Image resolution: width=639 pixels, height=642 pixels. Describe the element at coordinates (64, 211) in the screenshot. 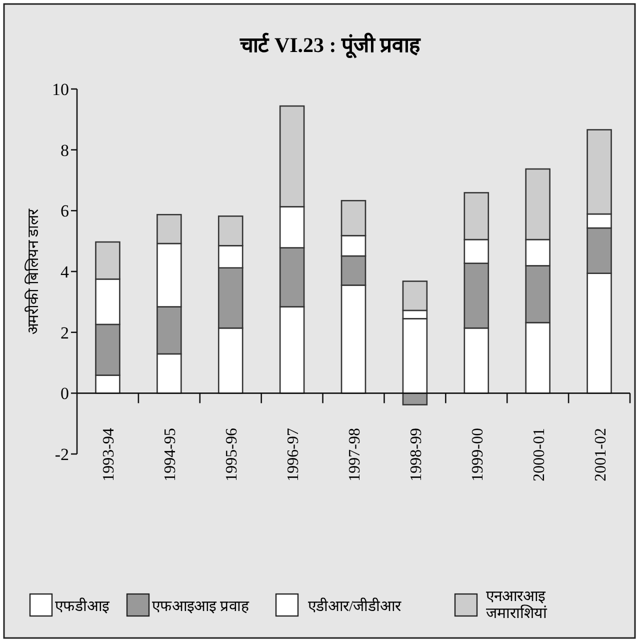

I see `y-tick-label: 6` at that location.